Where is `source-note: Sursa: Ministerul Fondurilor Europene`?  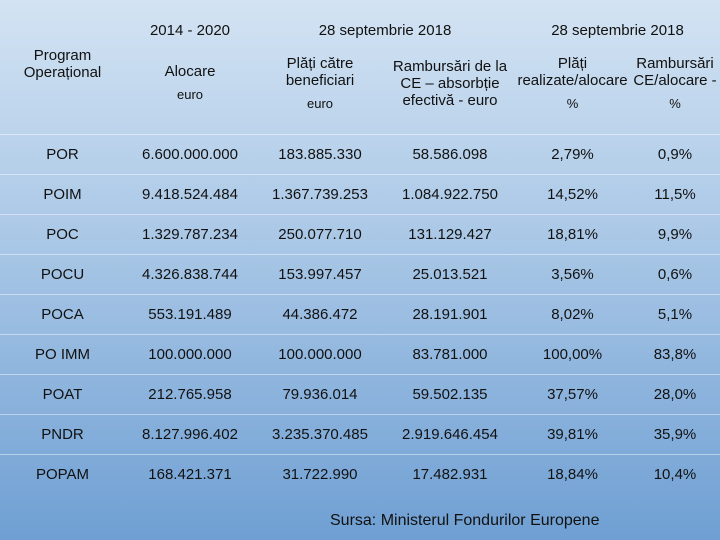
source-note: Sursa: Ministerul Fondurilor Europene is located at coordinates (465, 520).